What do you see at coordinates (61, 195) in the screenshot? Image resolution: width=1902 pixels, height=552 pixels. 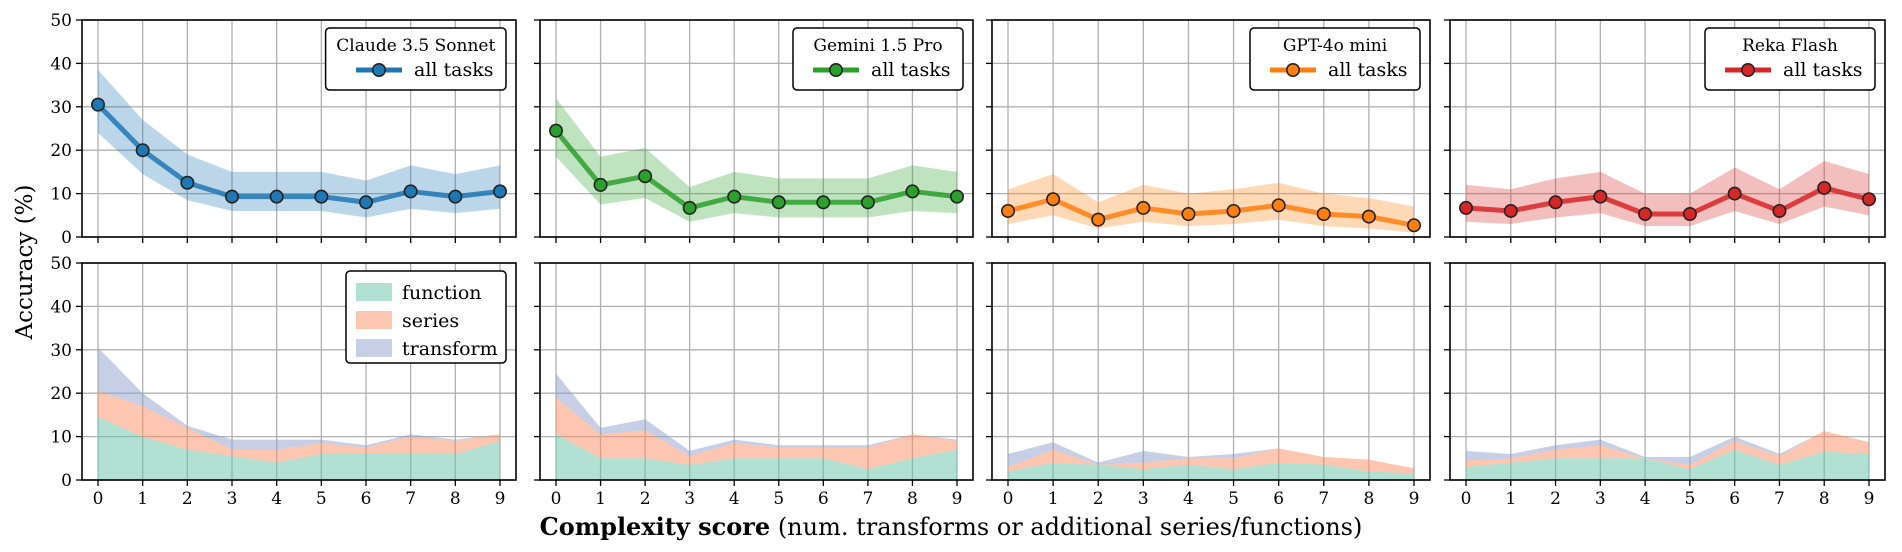 I see `y-tick-label: 10` at bounding box center [61, 195].